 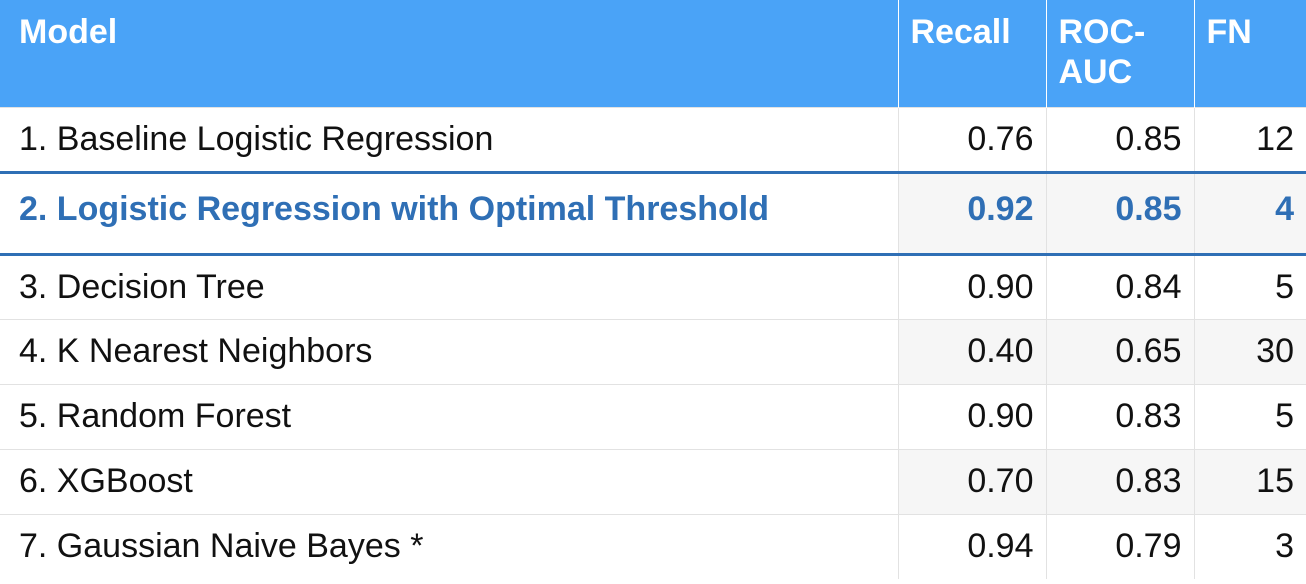 What do you see at coordinates (971, 53) in the screenshot?
I see `header-recall: Recall` at bounding box center [971, 53].